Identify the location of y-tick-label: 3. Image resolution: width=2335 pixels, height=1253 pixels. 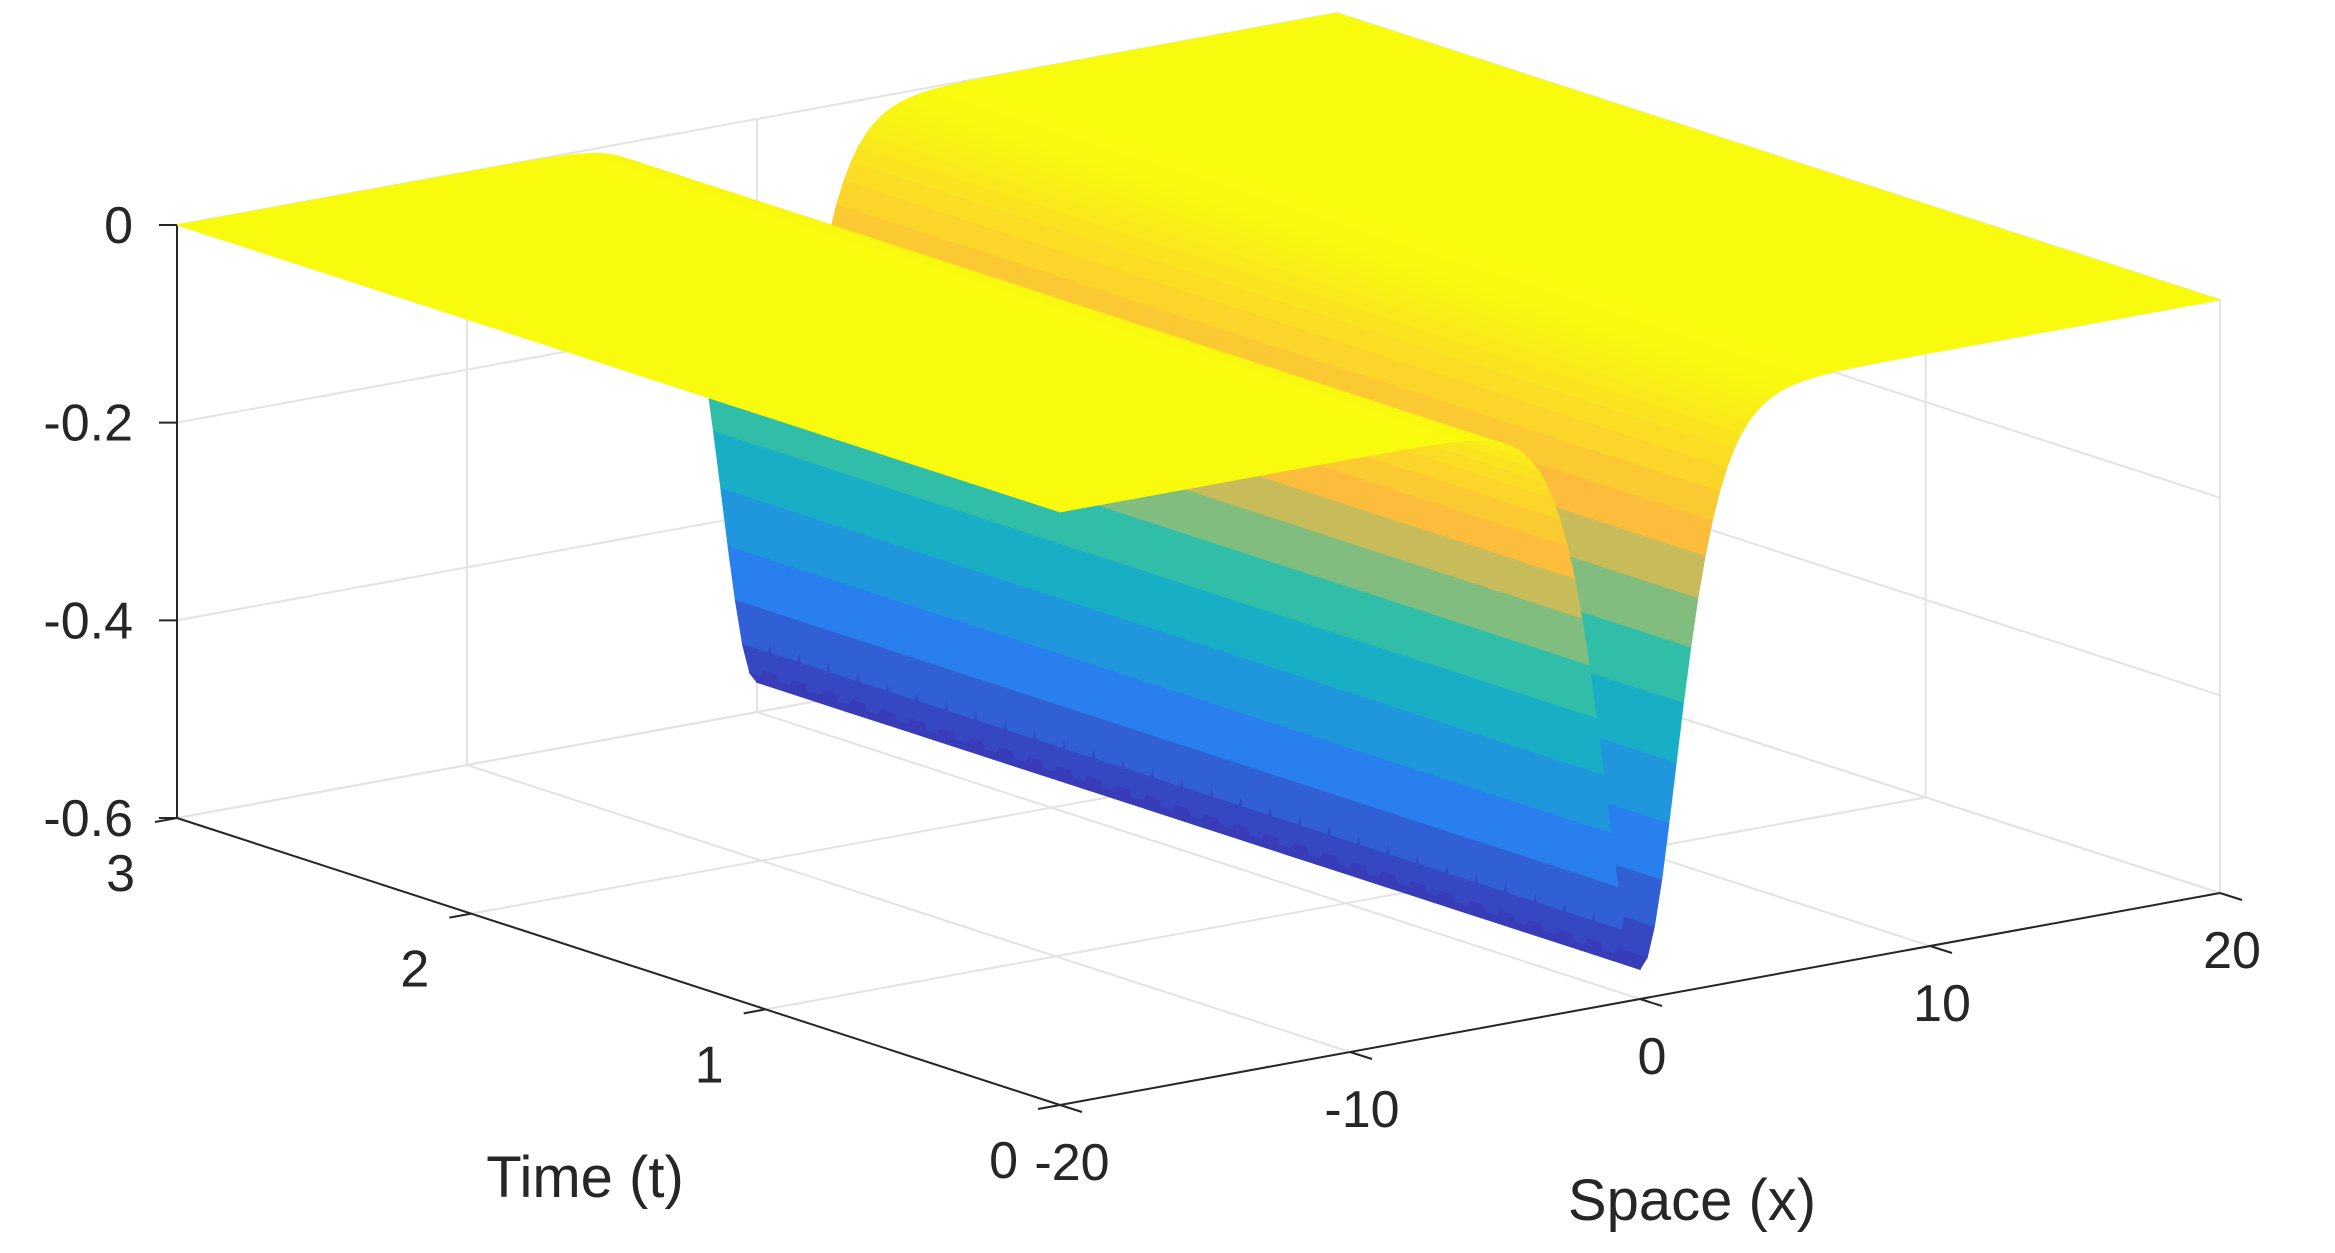
(120, 874).